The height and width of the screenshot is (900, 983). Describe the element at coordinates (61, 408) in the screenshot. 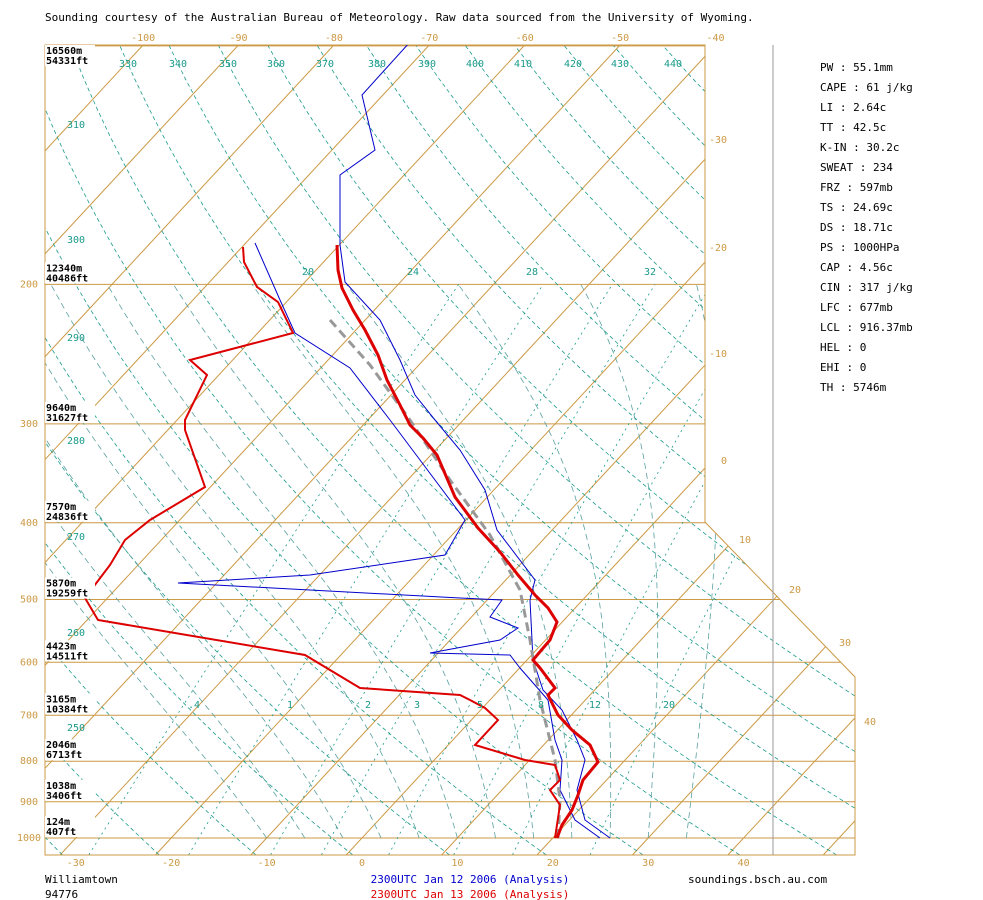

I see `height-m: 9640m` at that location.